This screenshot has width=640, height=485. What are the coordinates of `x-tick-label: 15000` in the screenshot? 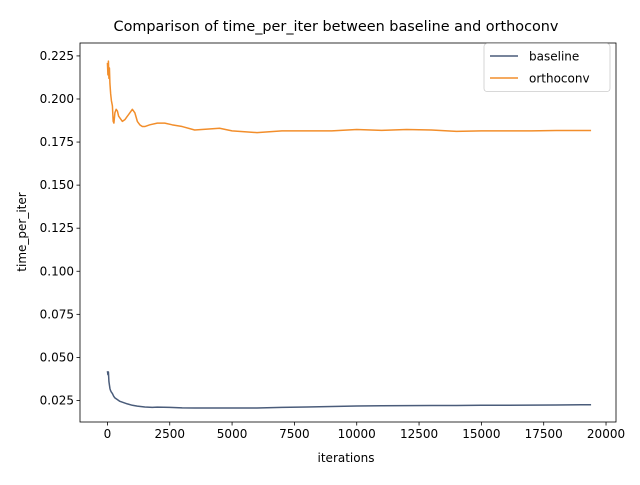 It's located at (481, 434).